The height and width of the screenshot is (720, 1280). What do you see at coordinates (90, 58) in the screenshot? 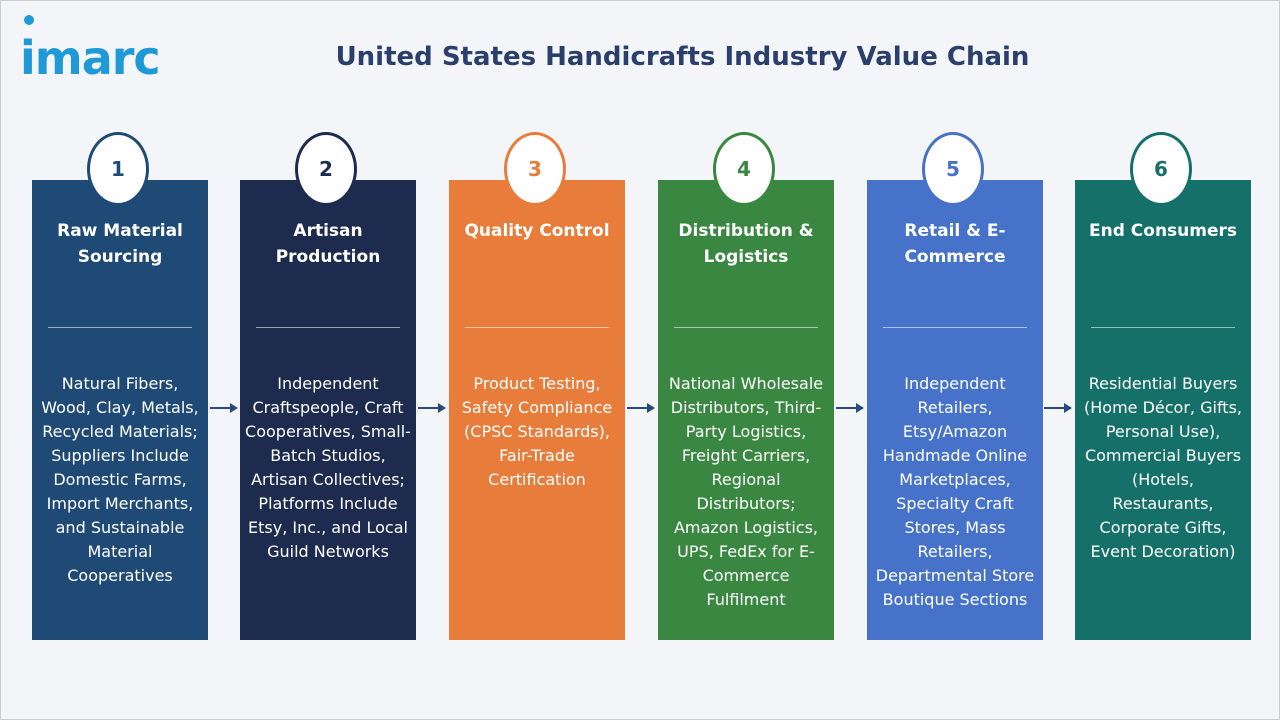
I see `imarc-logo: imarc` at bounding box center [90, 58].